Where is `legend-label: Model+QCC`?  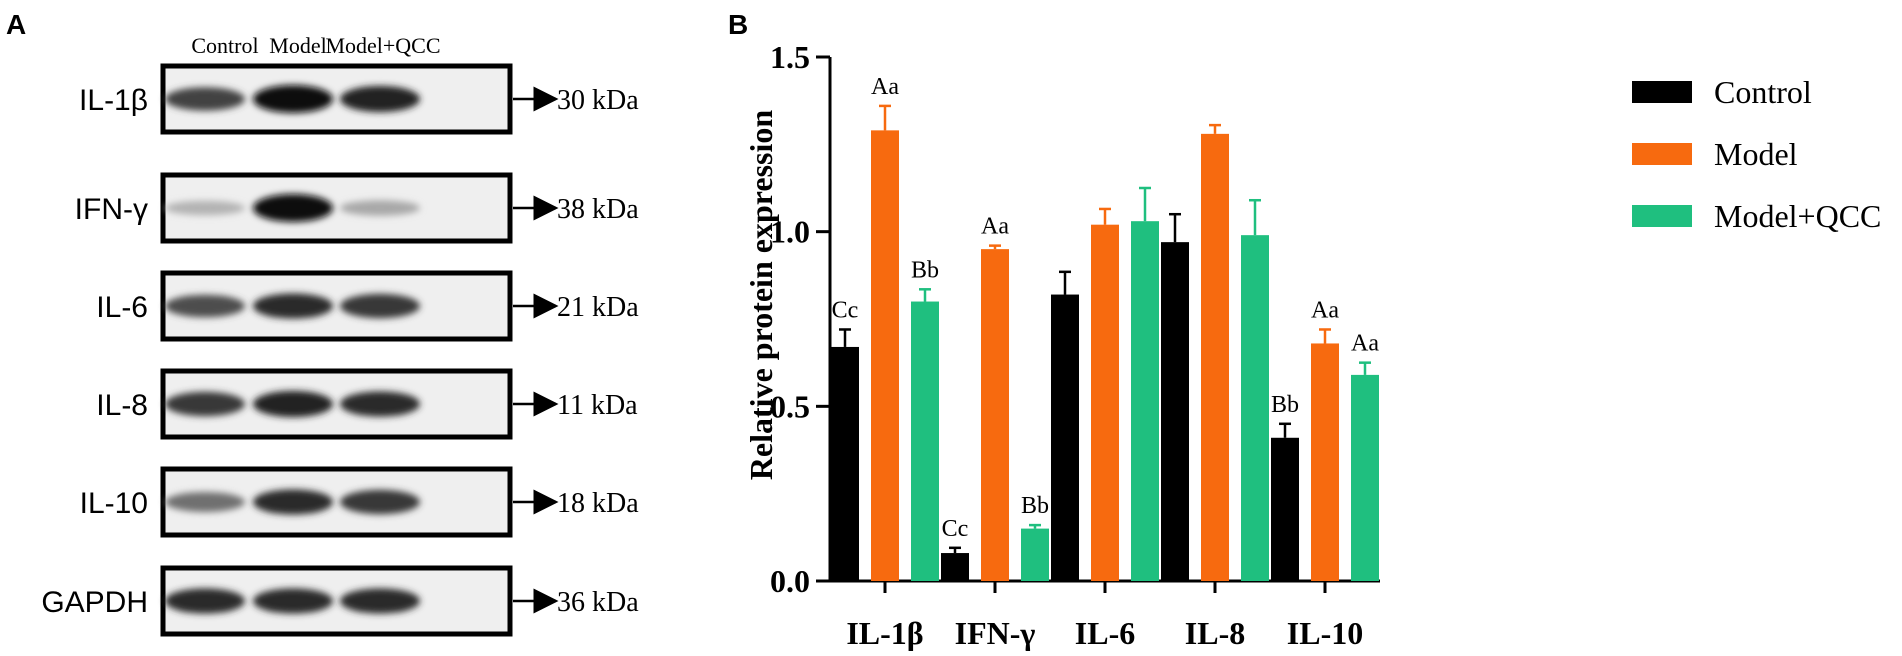 legend-label: Model+QCC is located at coordinates (1797, 216).